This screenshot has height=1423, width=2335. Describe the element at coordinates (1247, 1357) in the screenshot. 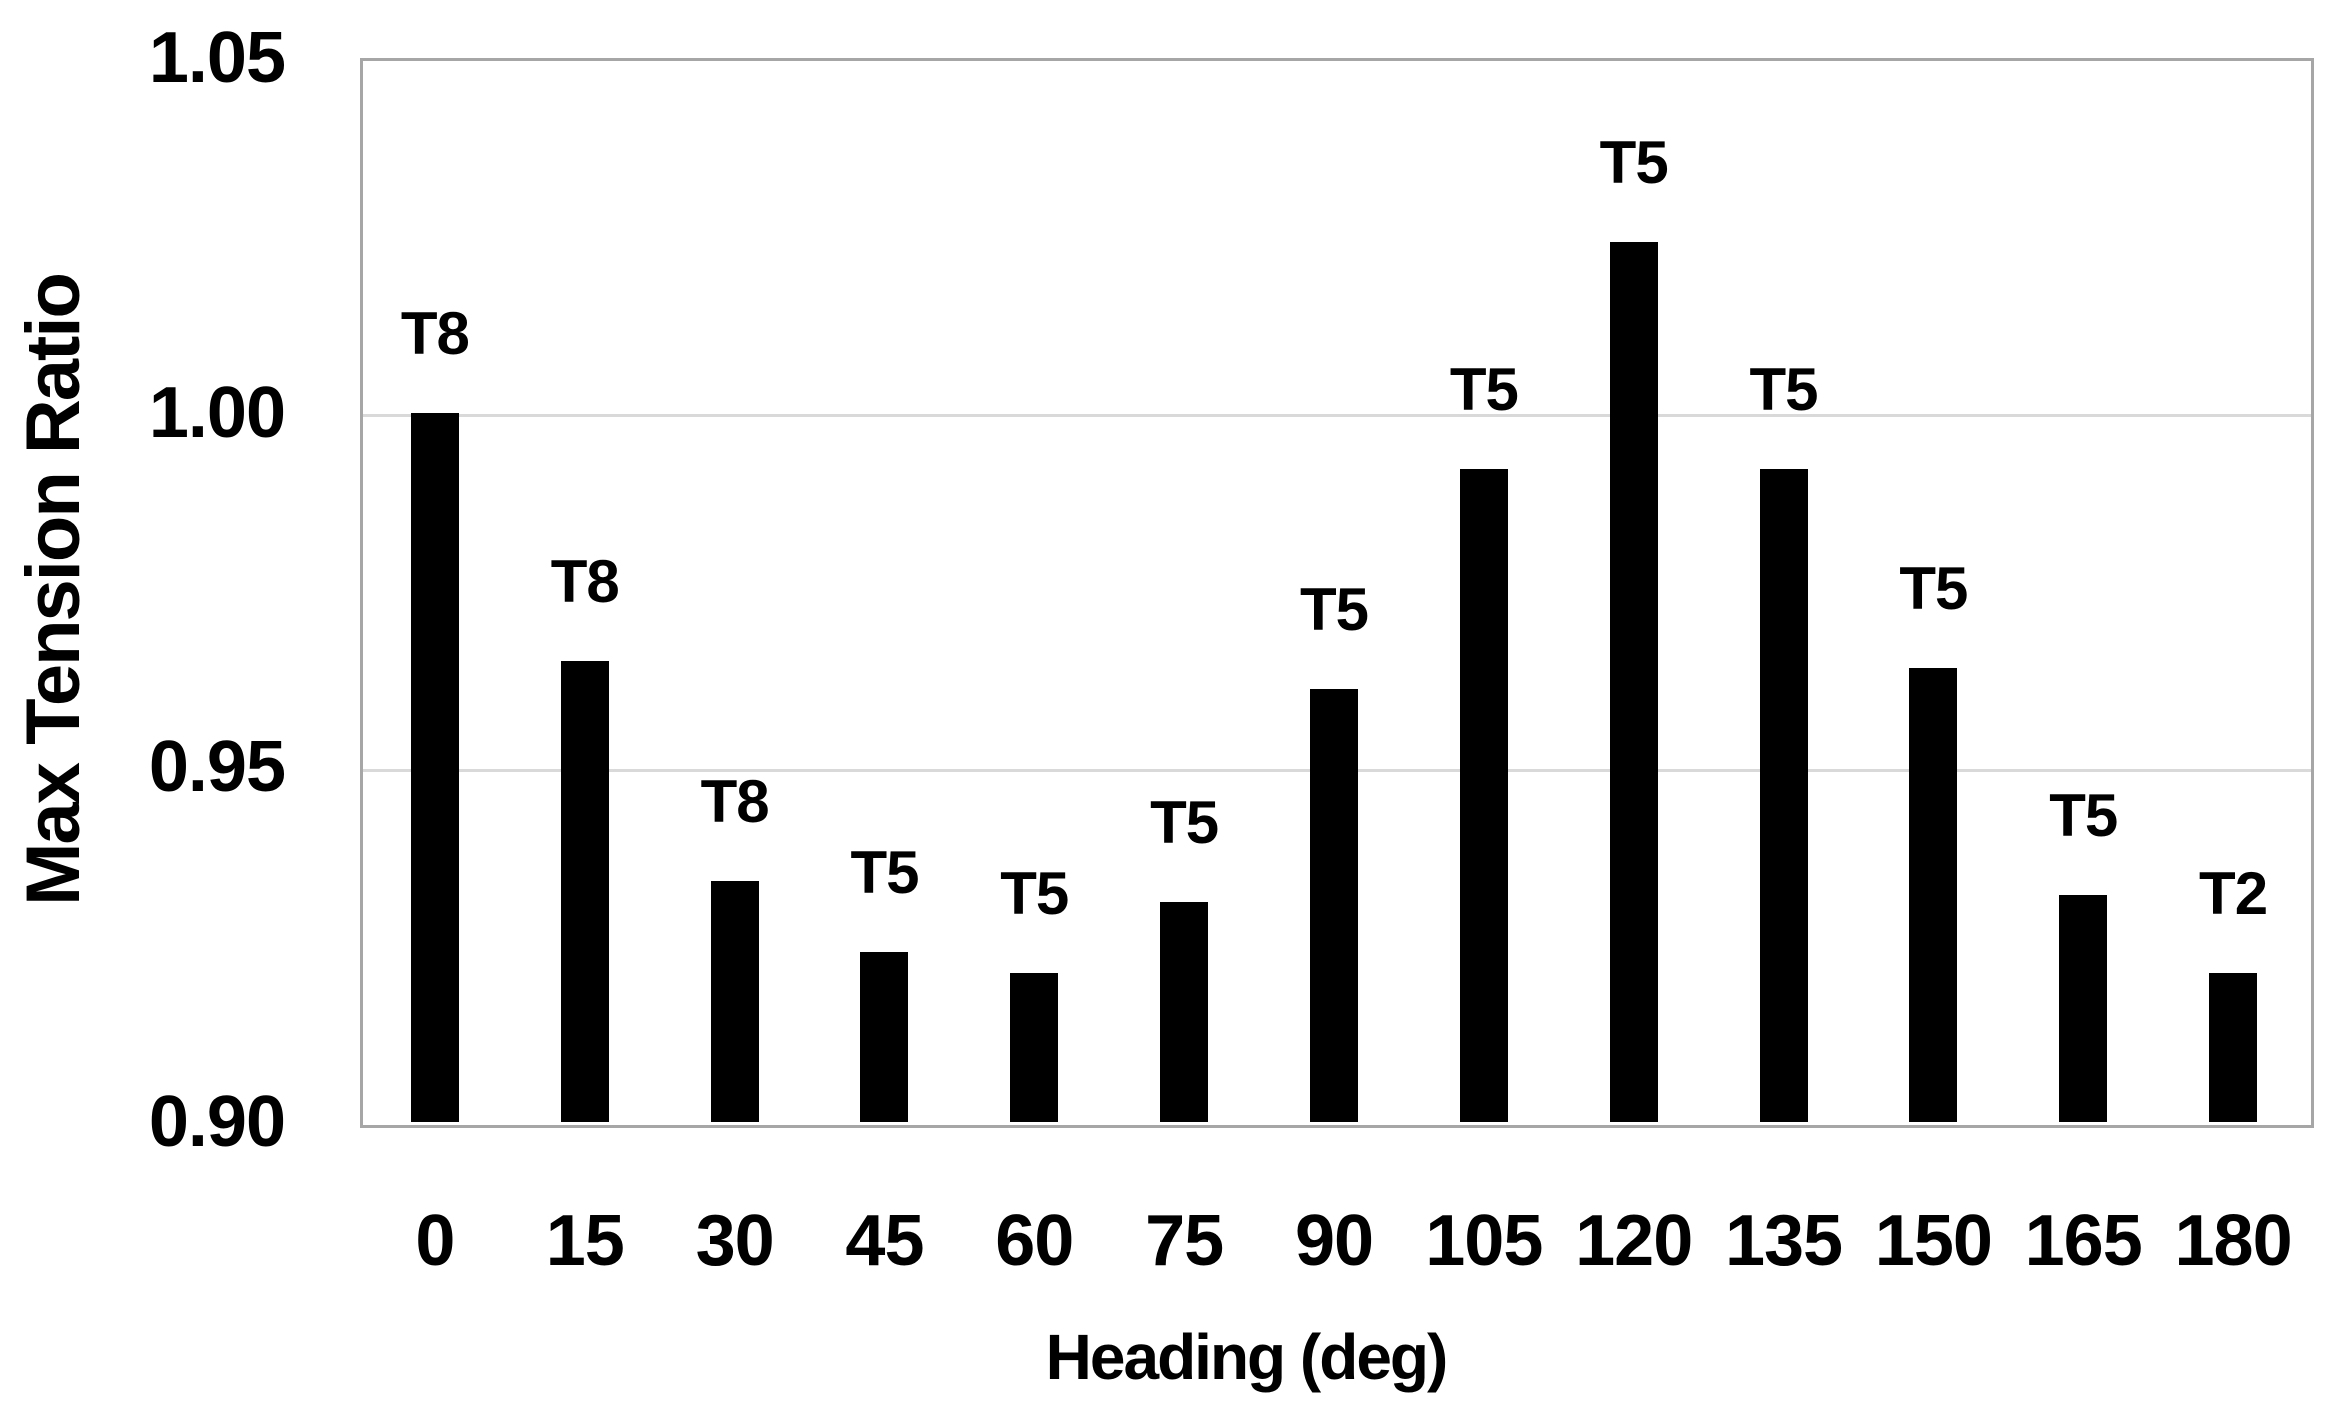

I see `x-axis-title: Heading (deg)` at that location.